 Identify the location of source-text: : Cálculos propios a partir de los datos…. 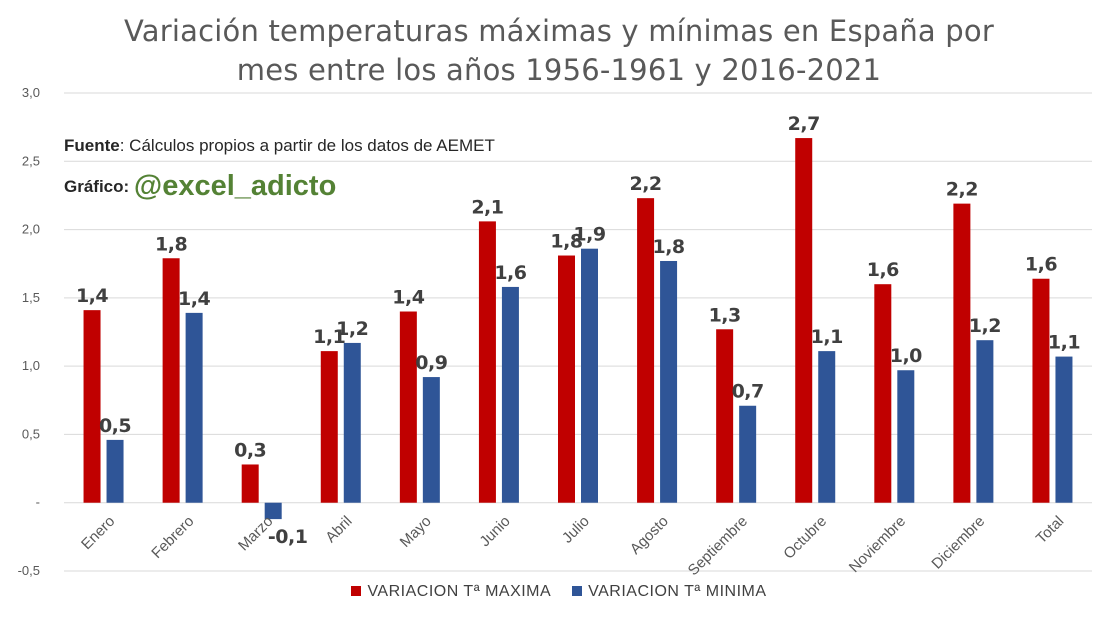
(307, 145).